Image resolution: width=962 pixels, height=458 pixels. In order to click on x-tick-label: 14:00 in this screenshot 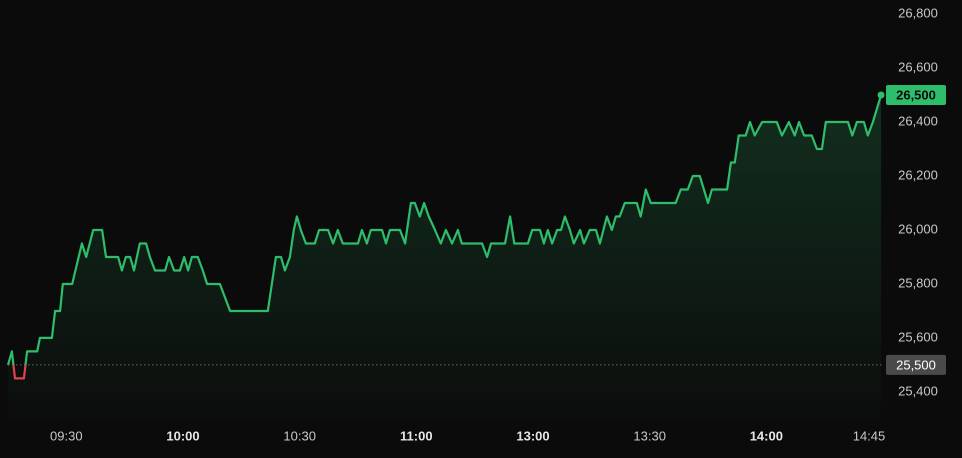, I will do `click(766, 435)`.